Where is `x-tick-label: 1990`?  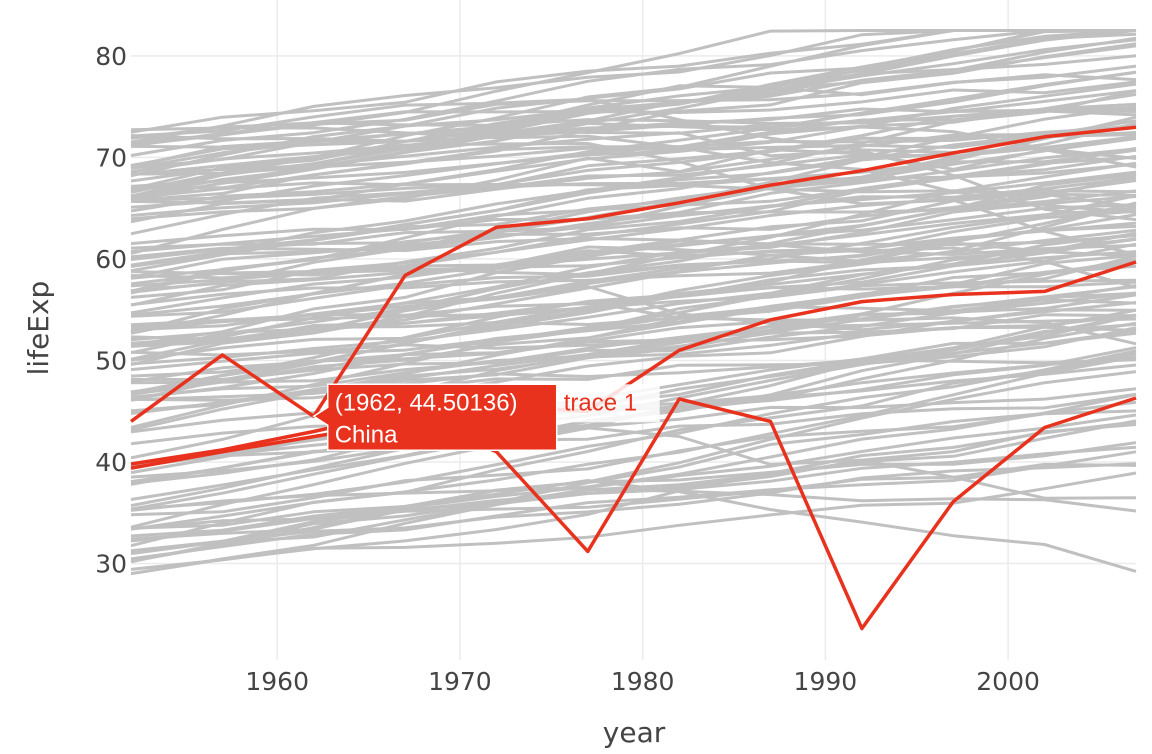
x-tick-label: 1990 is located at coordinates (826, 681).